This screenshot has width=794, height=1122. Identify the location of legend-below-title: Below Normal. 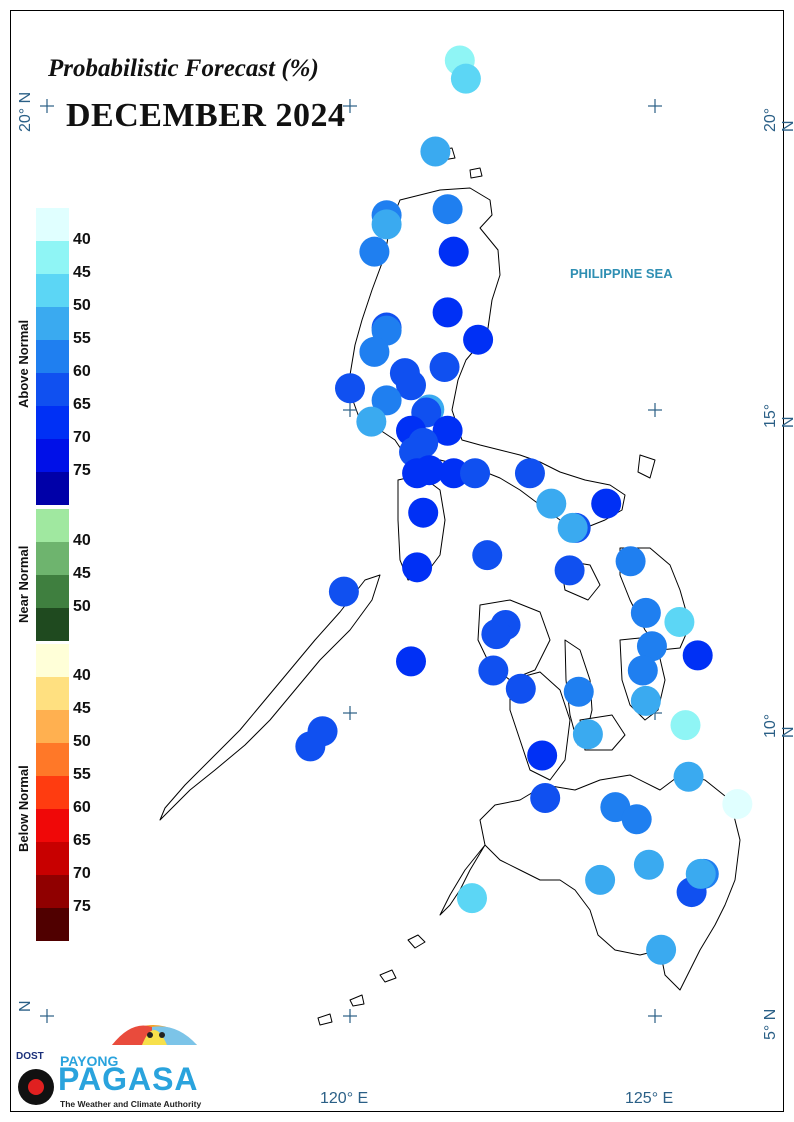
(23, 808).